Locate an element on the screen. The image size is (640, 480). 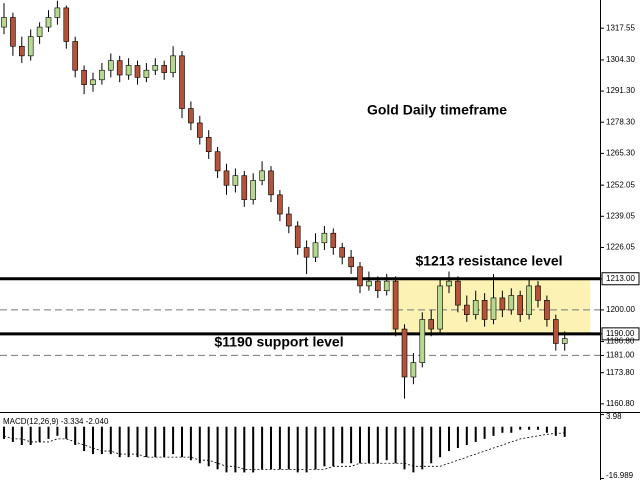
y-tick-label: 1160.80 is located at coordinates (620, 403).